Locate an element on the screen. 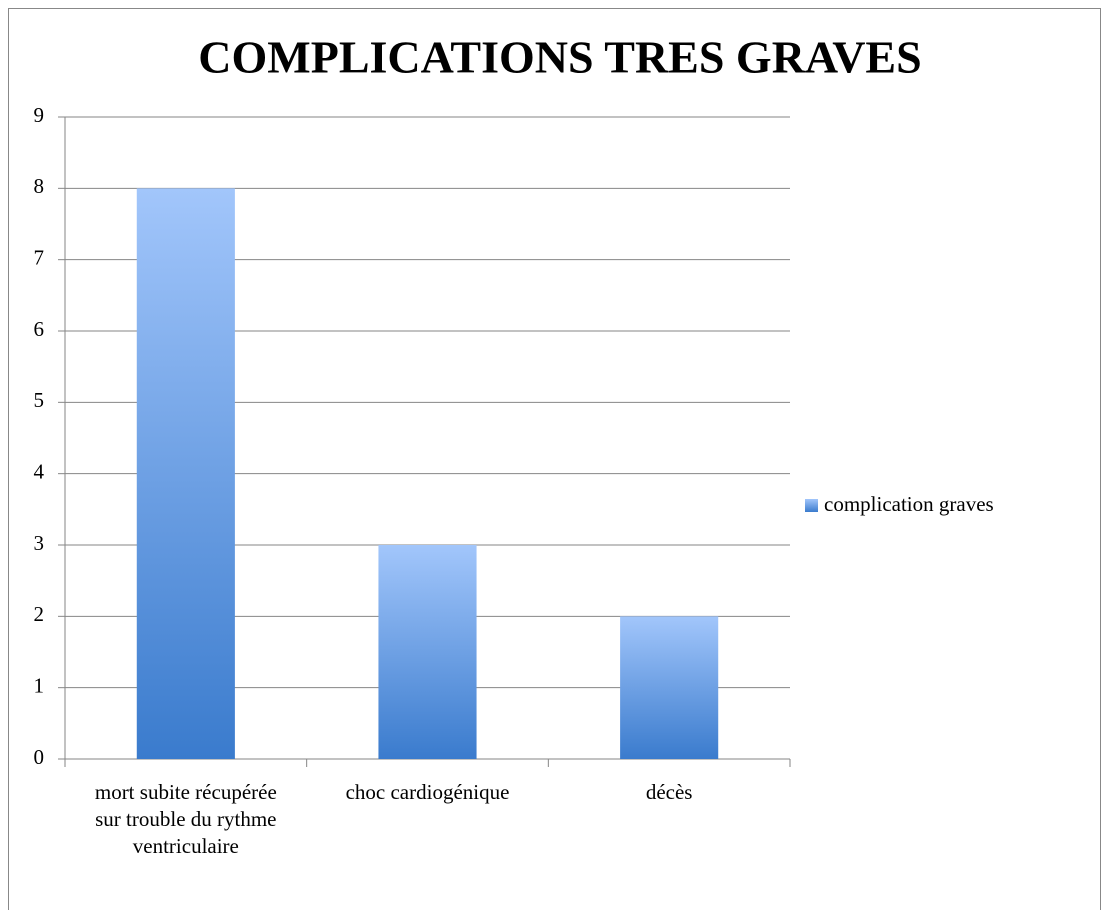 Image resolution: width=1101 pixels, height=910 pixels. y-tick-label: 2 is located at coordinates (39, 614).